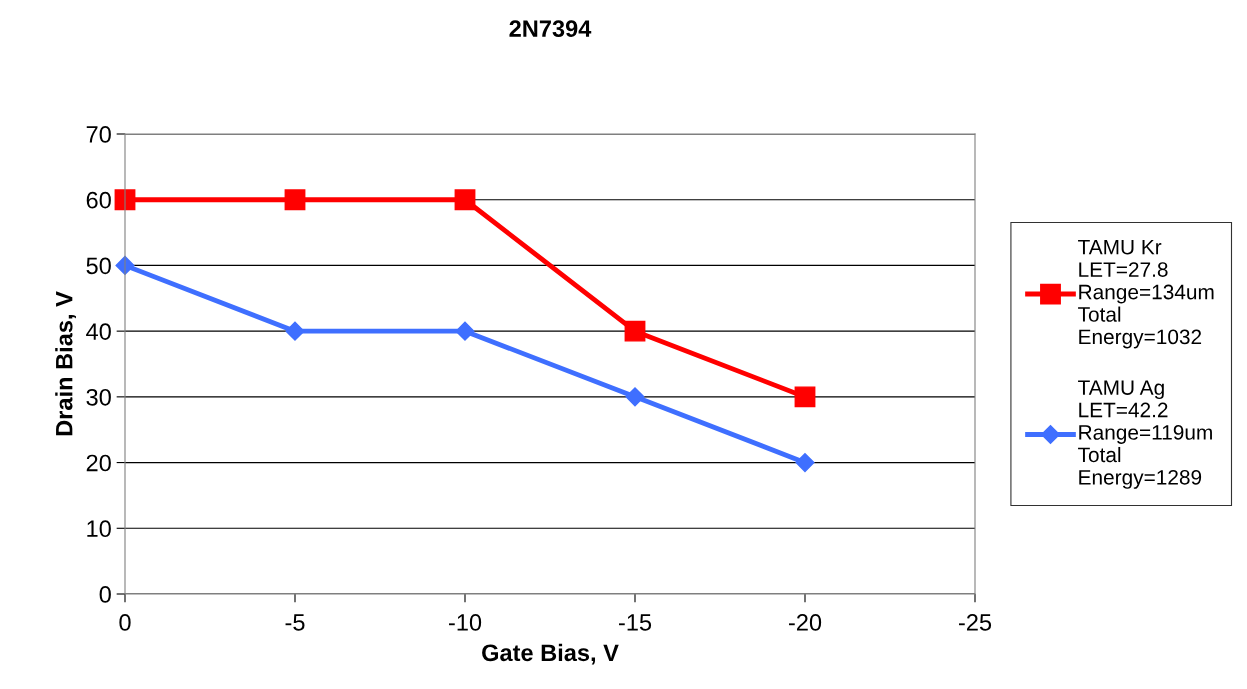 This screenshot has height=689, width=1247. I want to click on x-axis-title: Gate Bias, V, so click(550, 654).